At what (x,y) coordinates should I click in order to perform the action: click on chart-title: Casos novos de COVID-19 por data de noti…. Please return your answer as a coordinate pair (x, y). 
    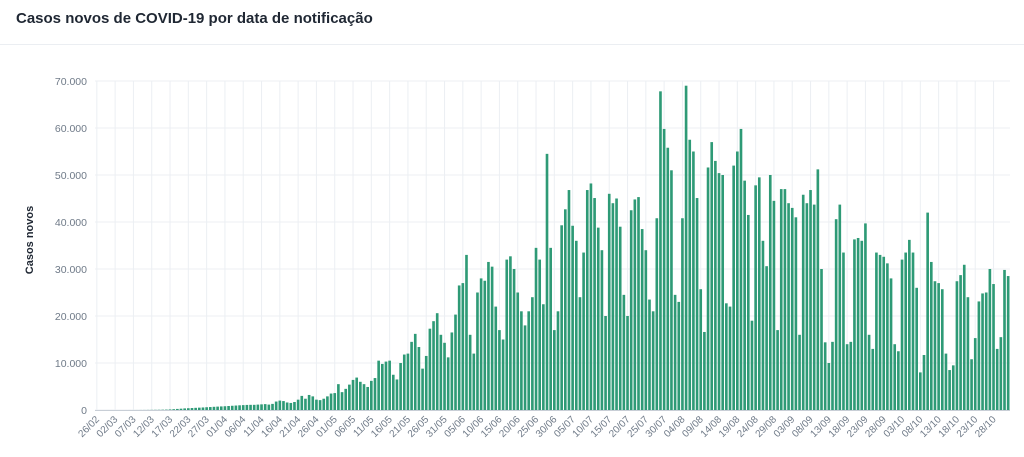
    Looking at the image, I should click on (194, 18).